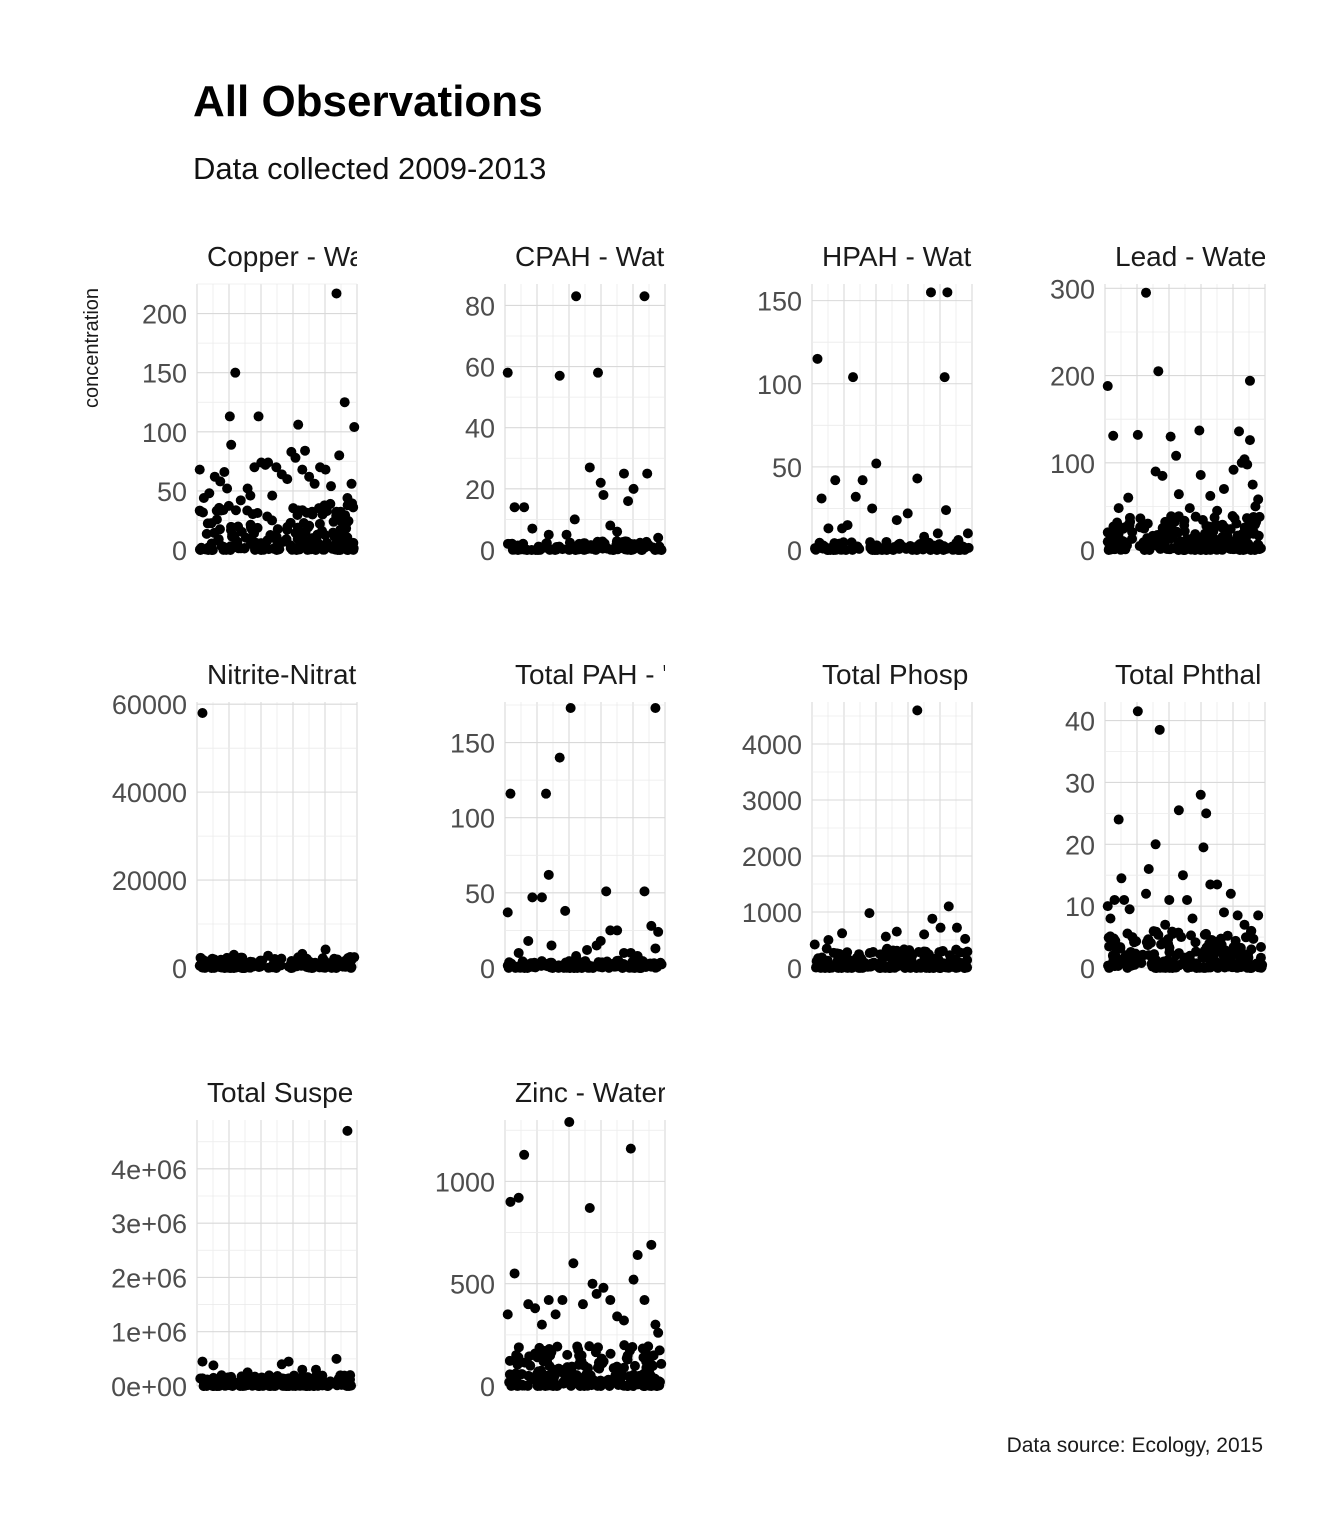 The image size is (1344, 1536). What do you see at coordinates (772, 801) in the screenshot?
I see `y-tick-label: 3000` at bounding box center [772, 801].